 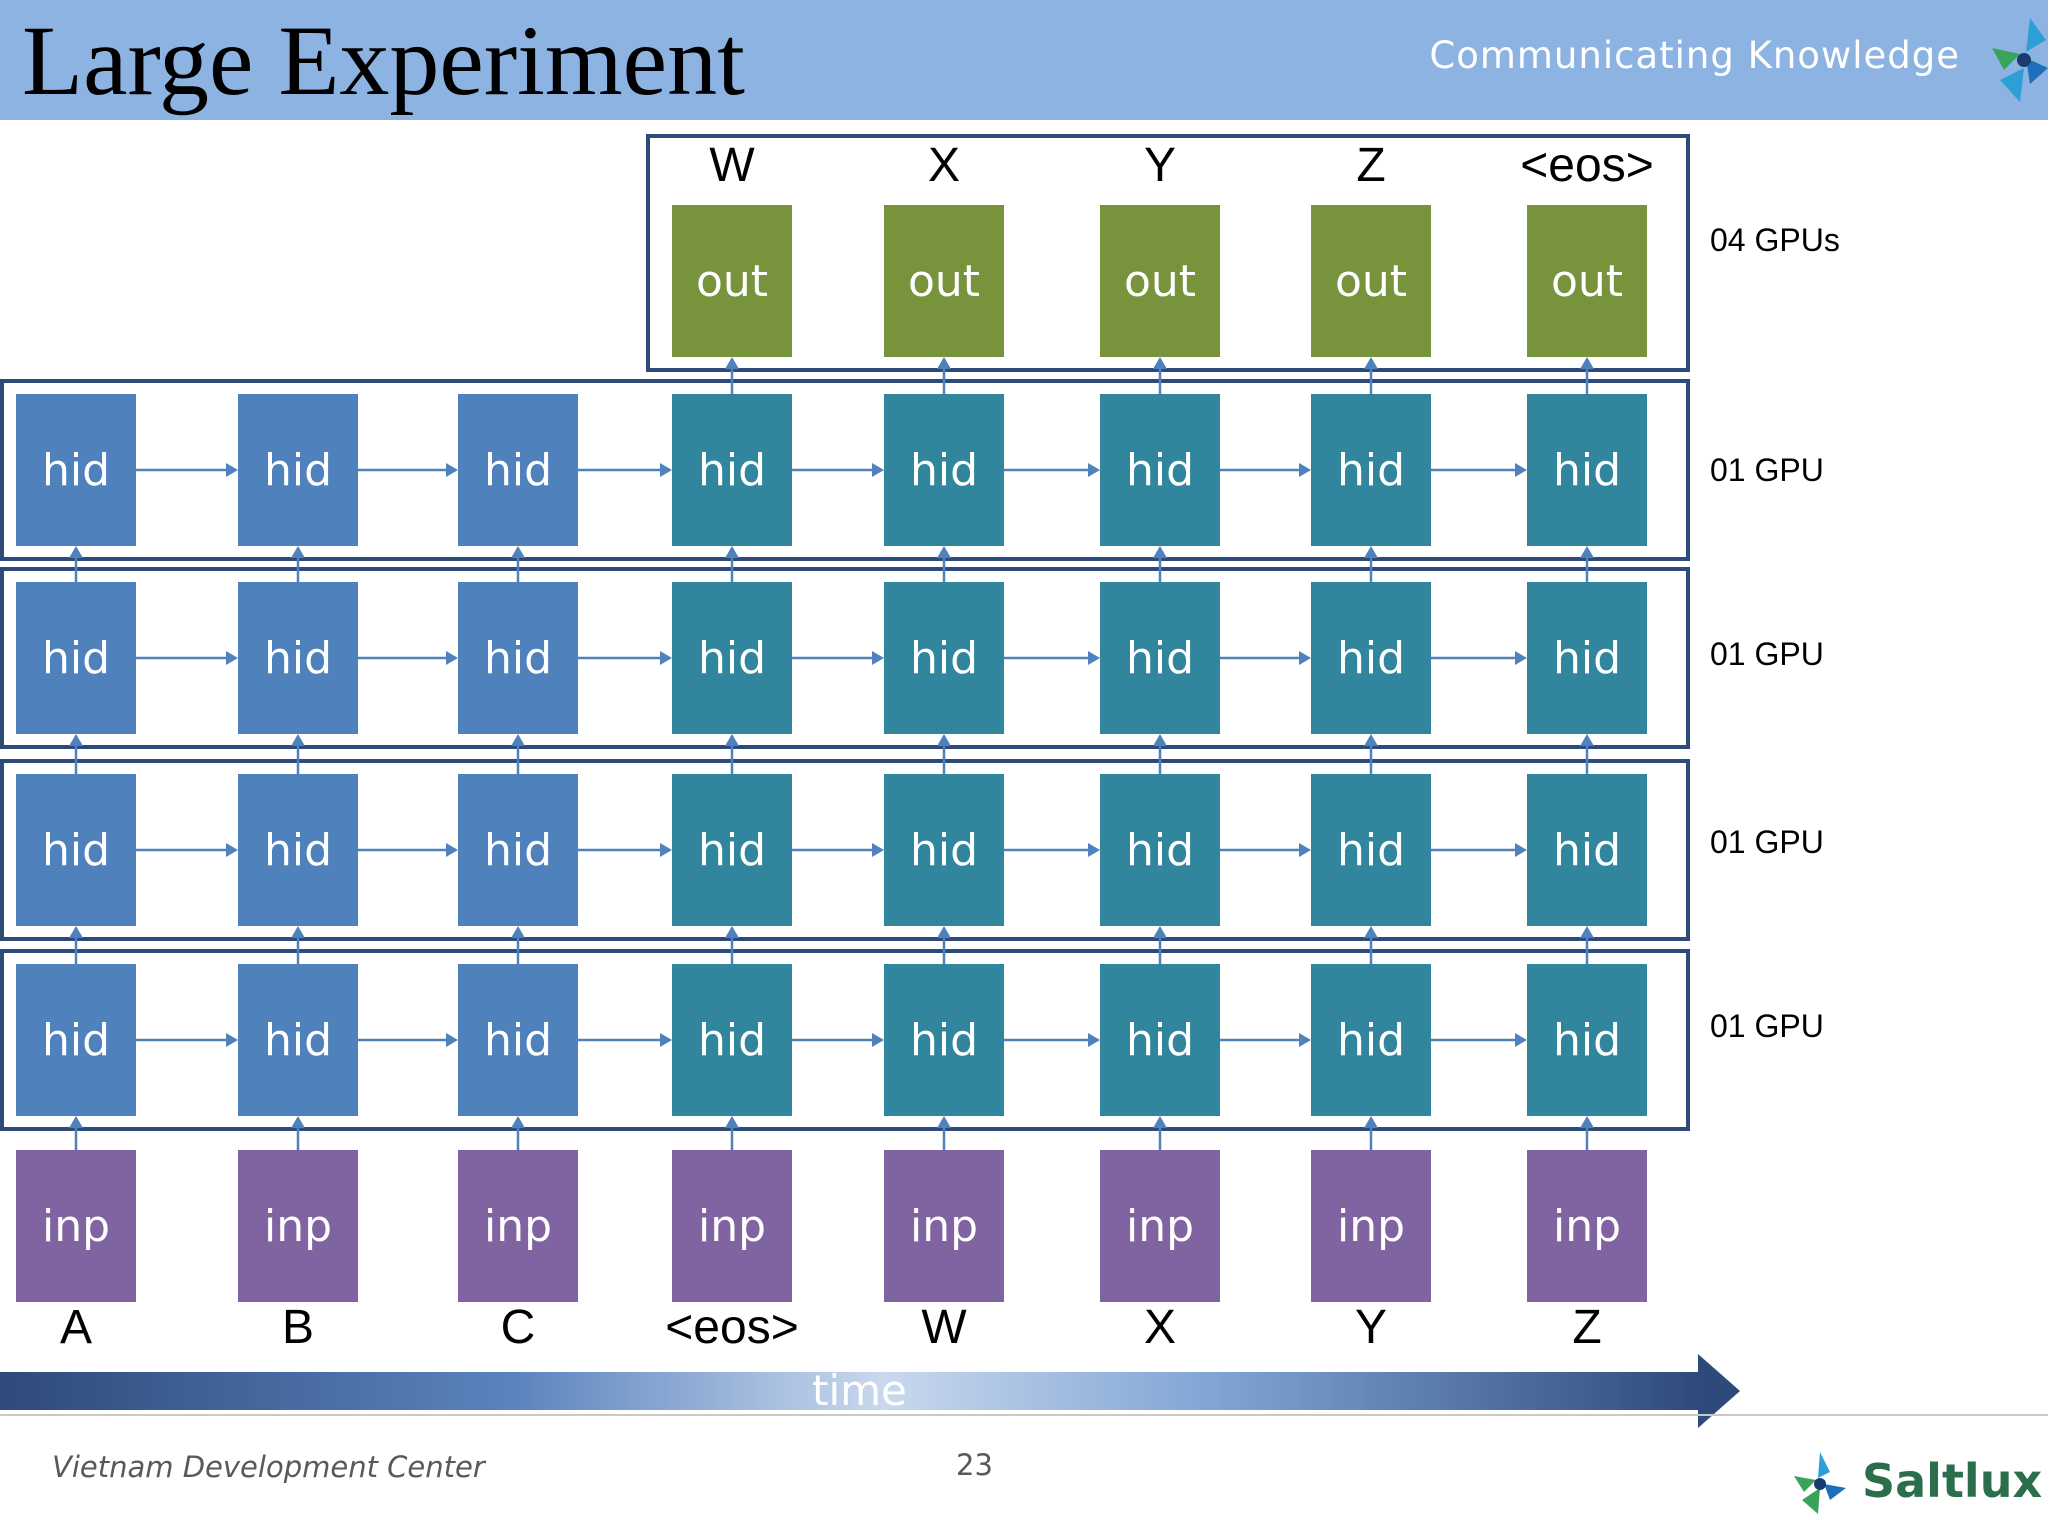 What do you see at coordinates (944, 165) in the screenshot?
I see `output-token: X` at bounding box center [944, 165].